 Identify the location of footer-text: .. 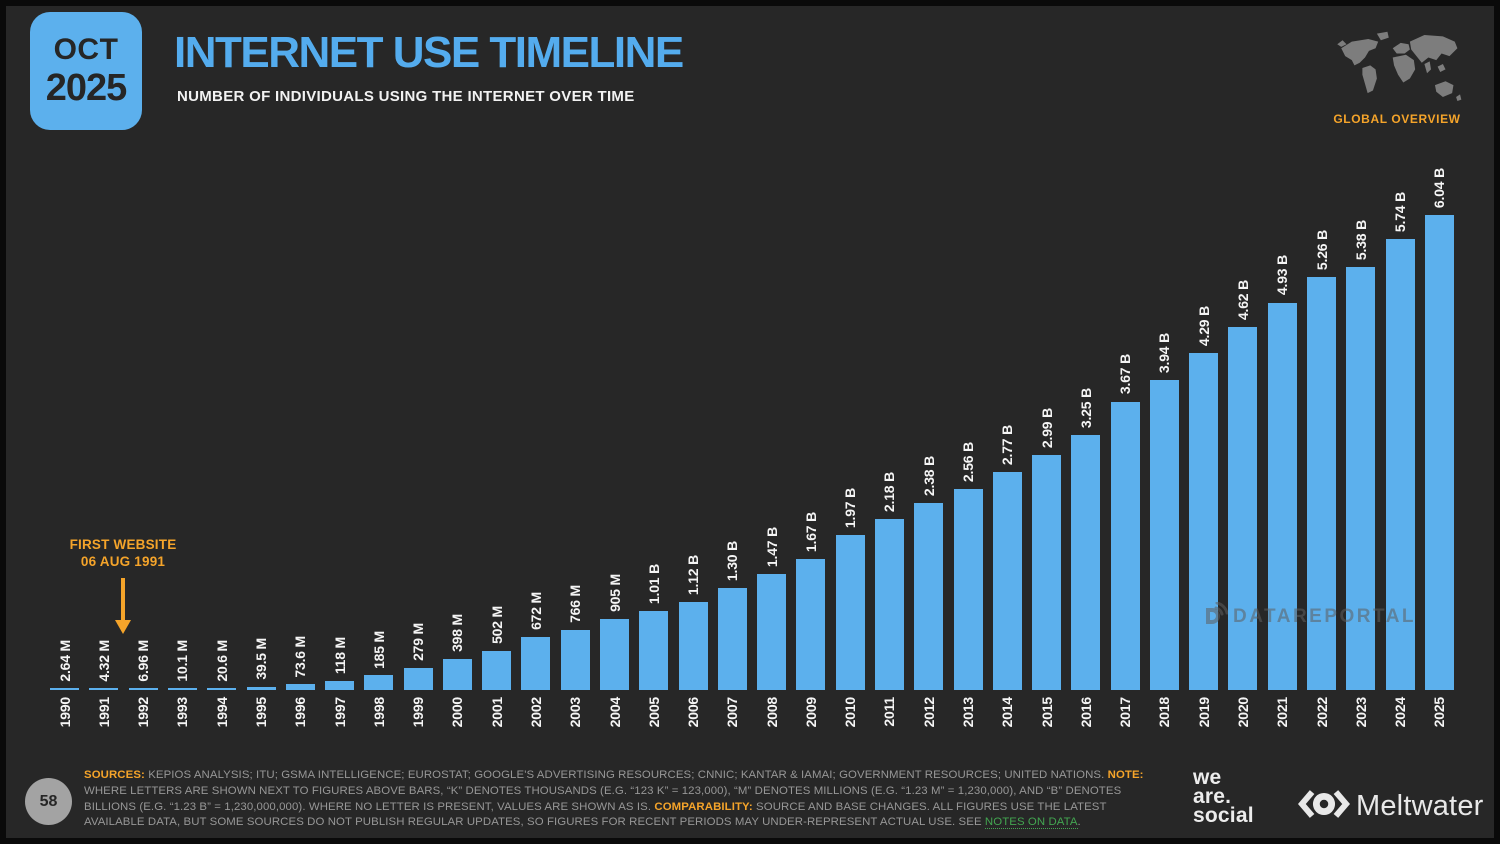
(1079, 822).